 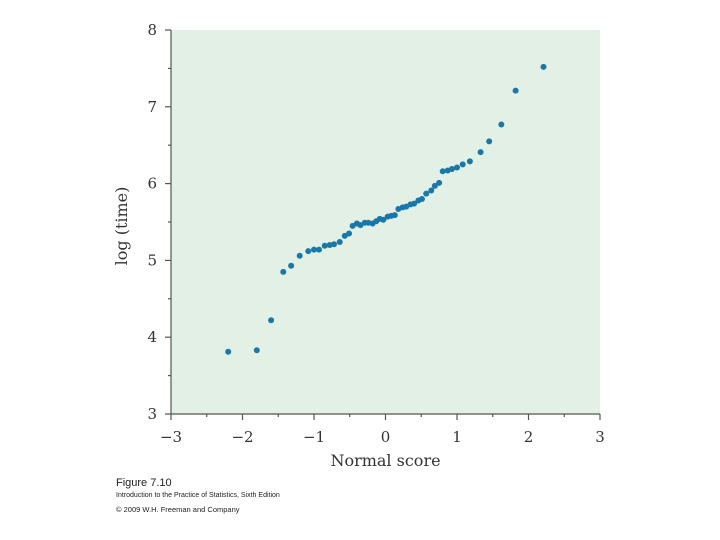 I want to click on x-tick-label: −2, so click(x=242, y=437).